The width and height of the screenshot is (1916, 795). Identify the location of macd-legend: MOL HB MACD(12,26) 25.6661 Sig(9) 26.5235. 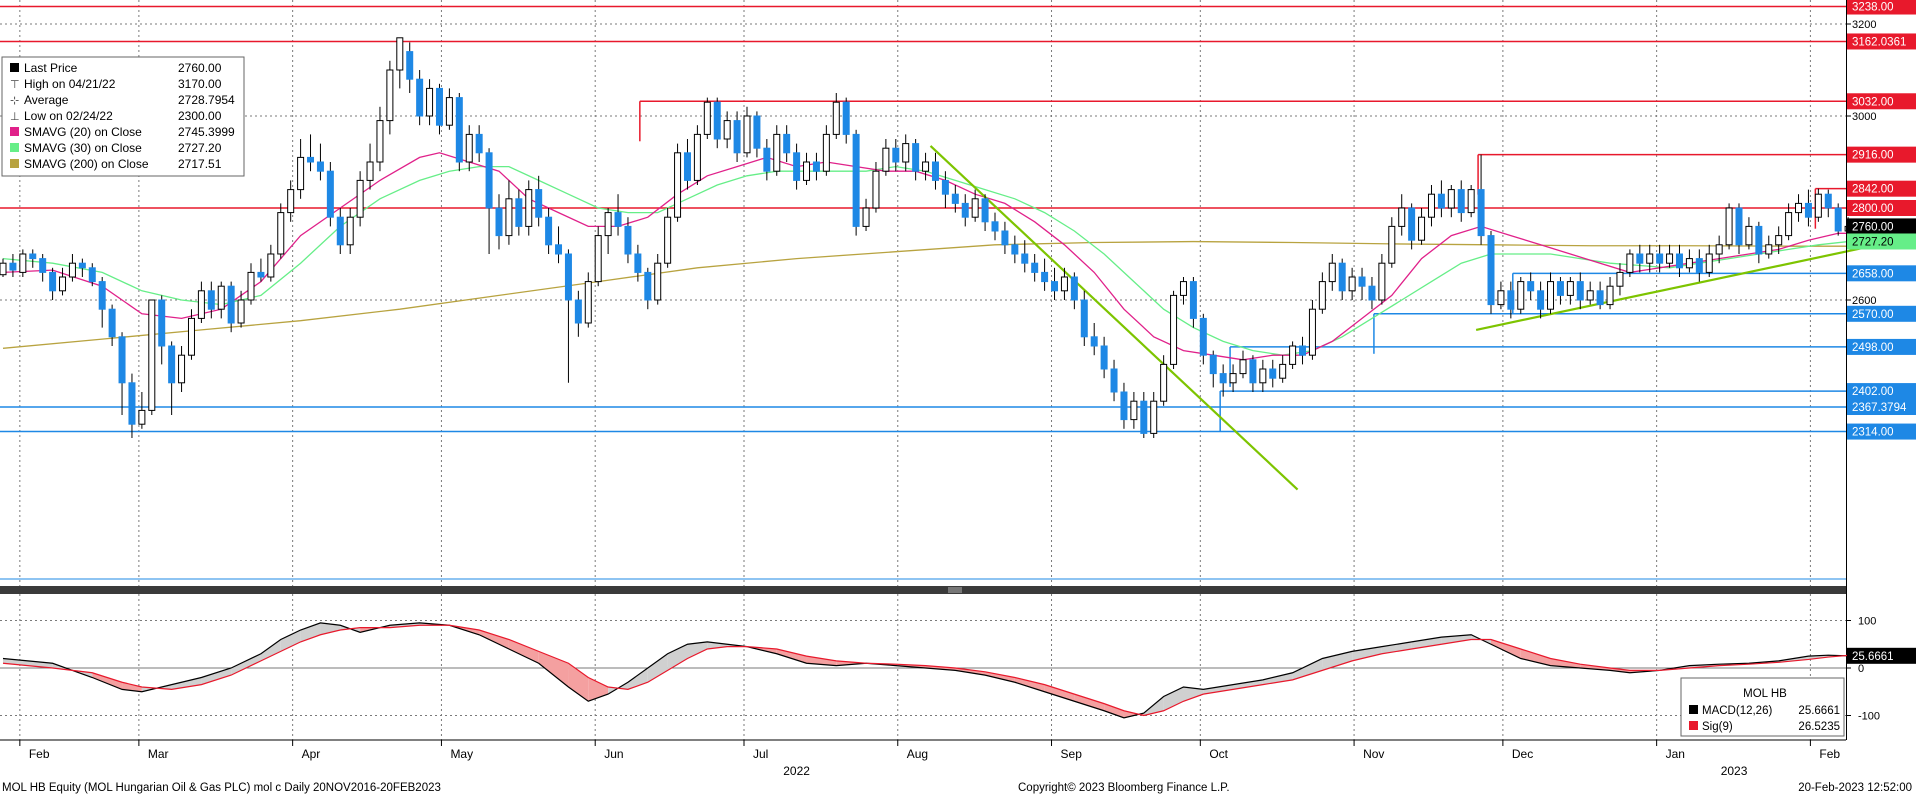
(1762, 707).